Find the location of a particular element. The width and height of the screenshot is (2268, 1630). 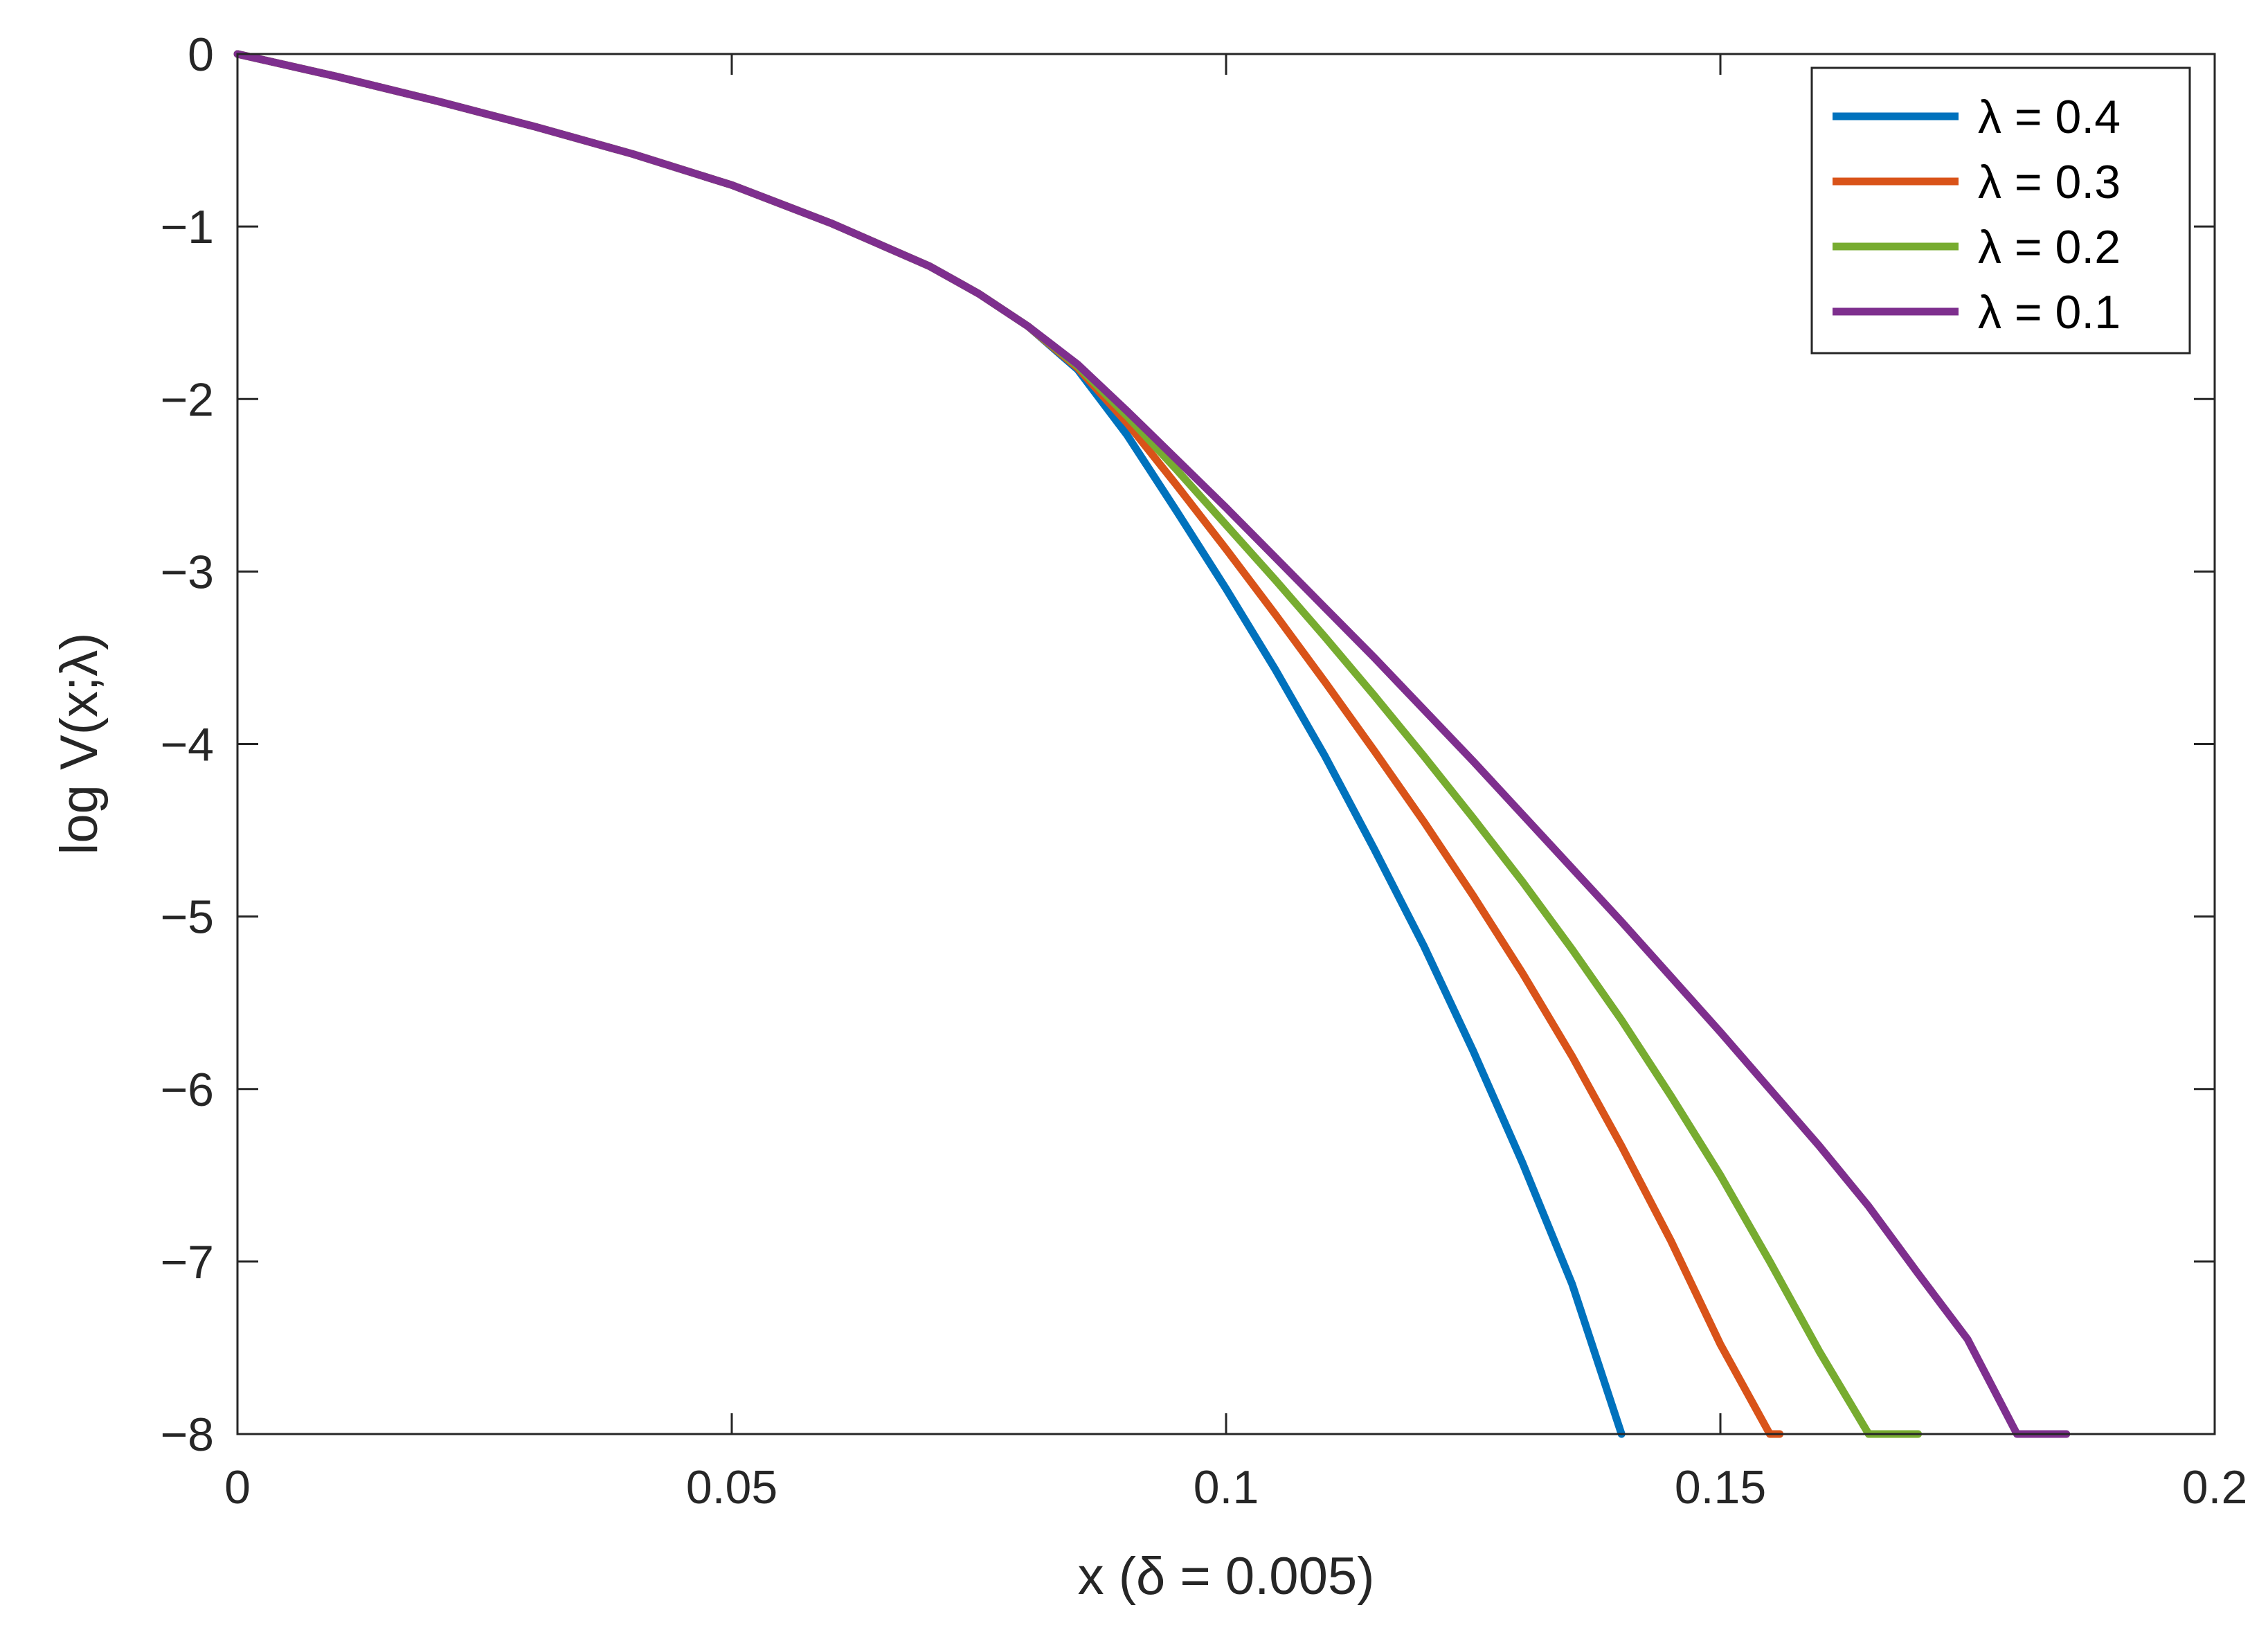

x-tick-label: 0 is located at coordinates (237, 1487).